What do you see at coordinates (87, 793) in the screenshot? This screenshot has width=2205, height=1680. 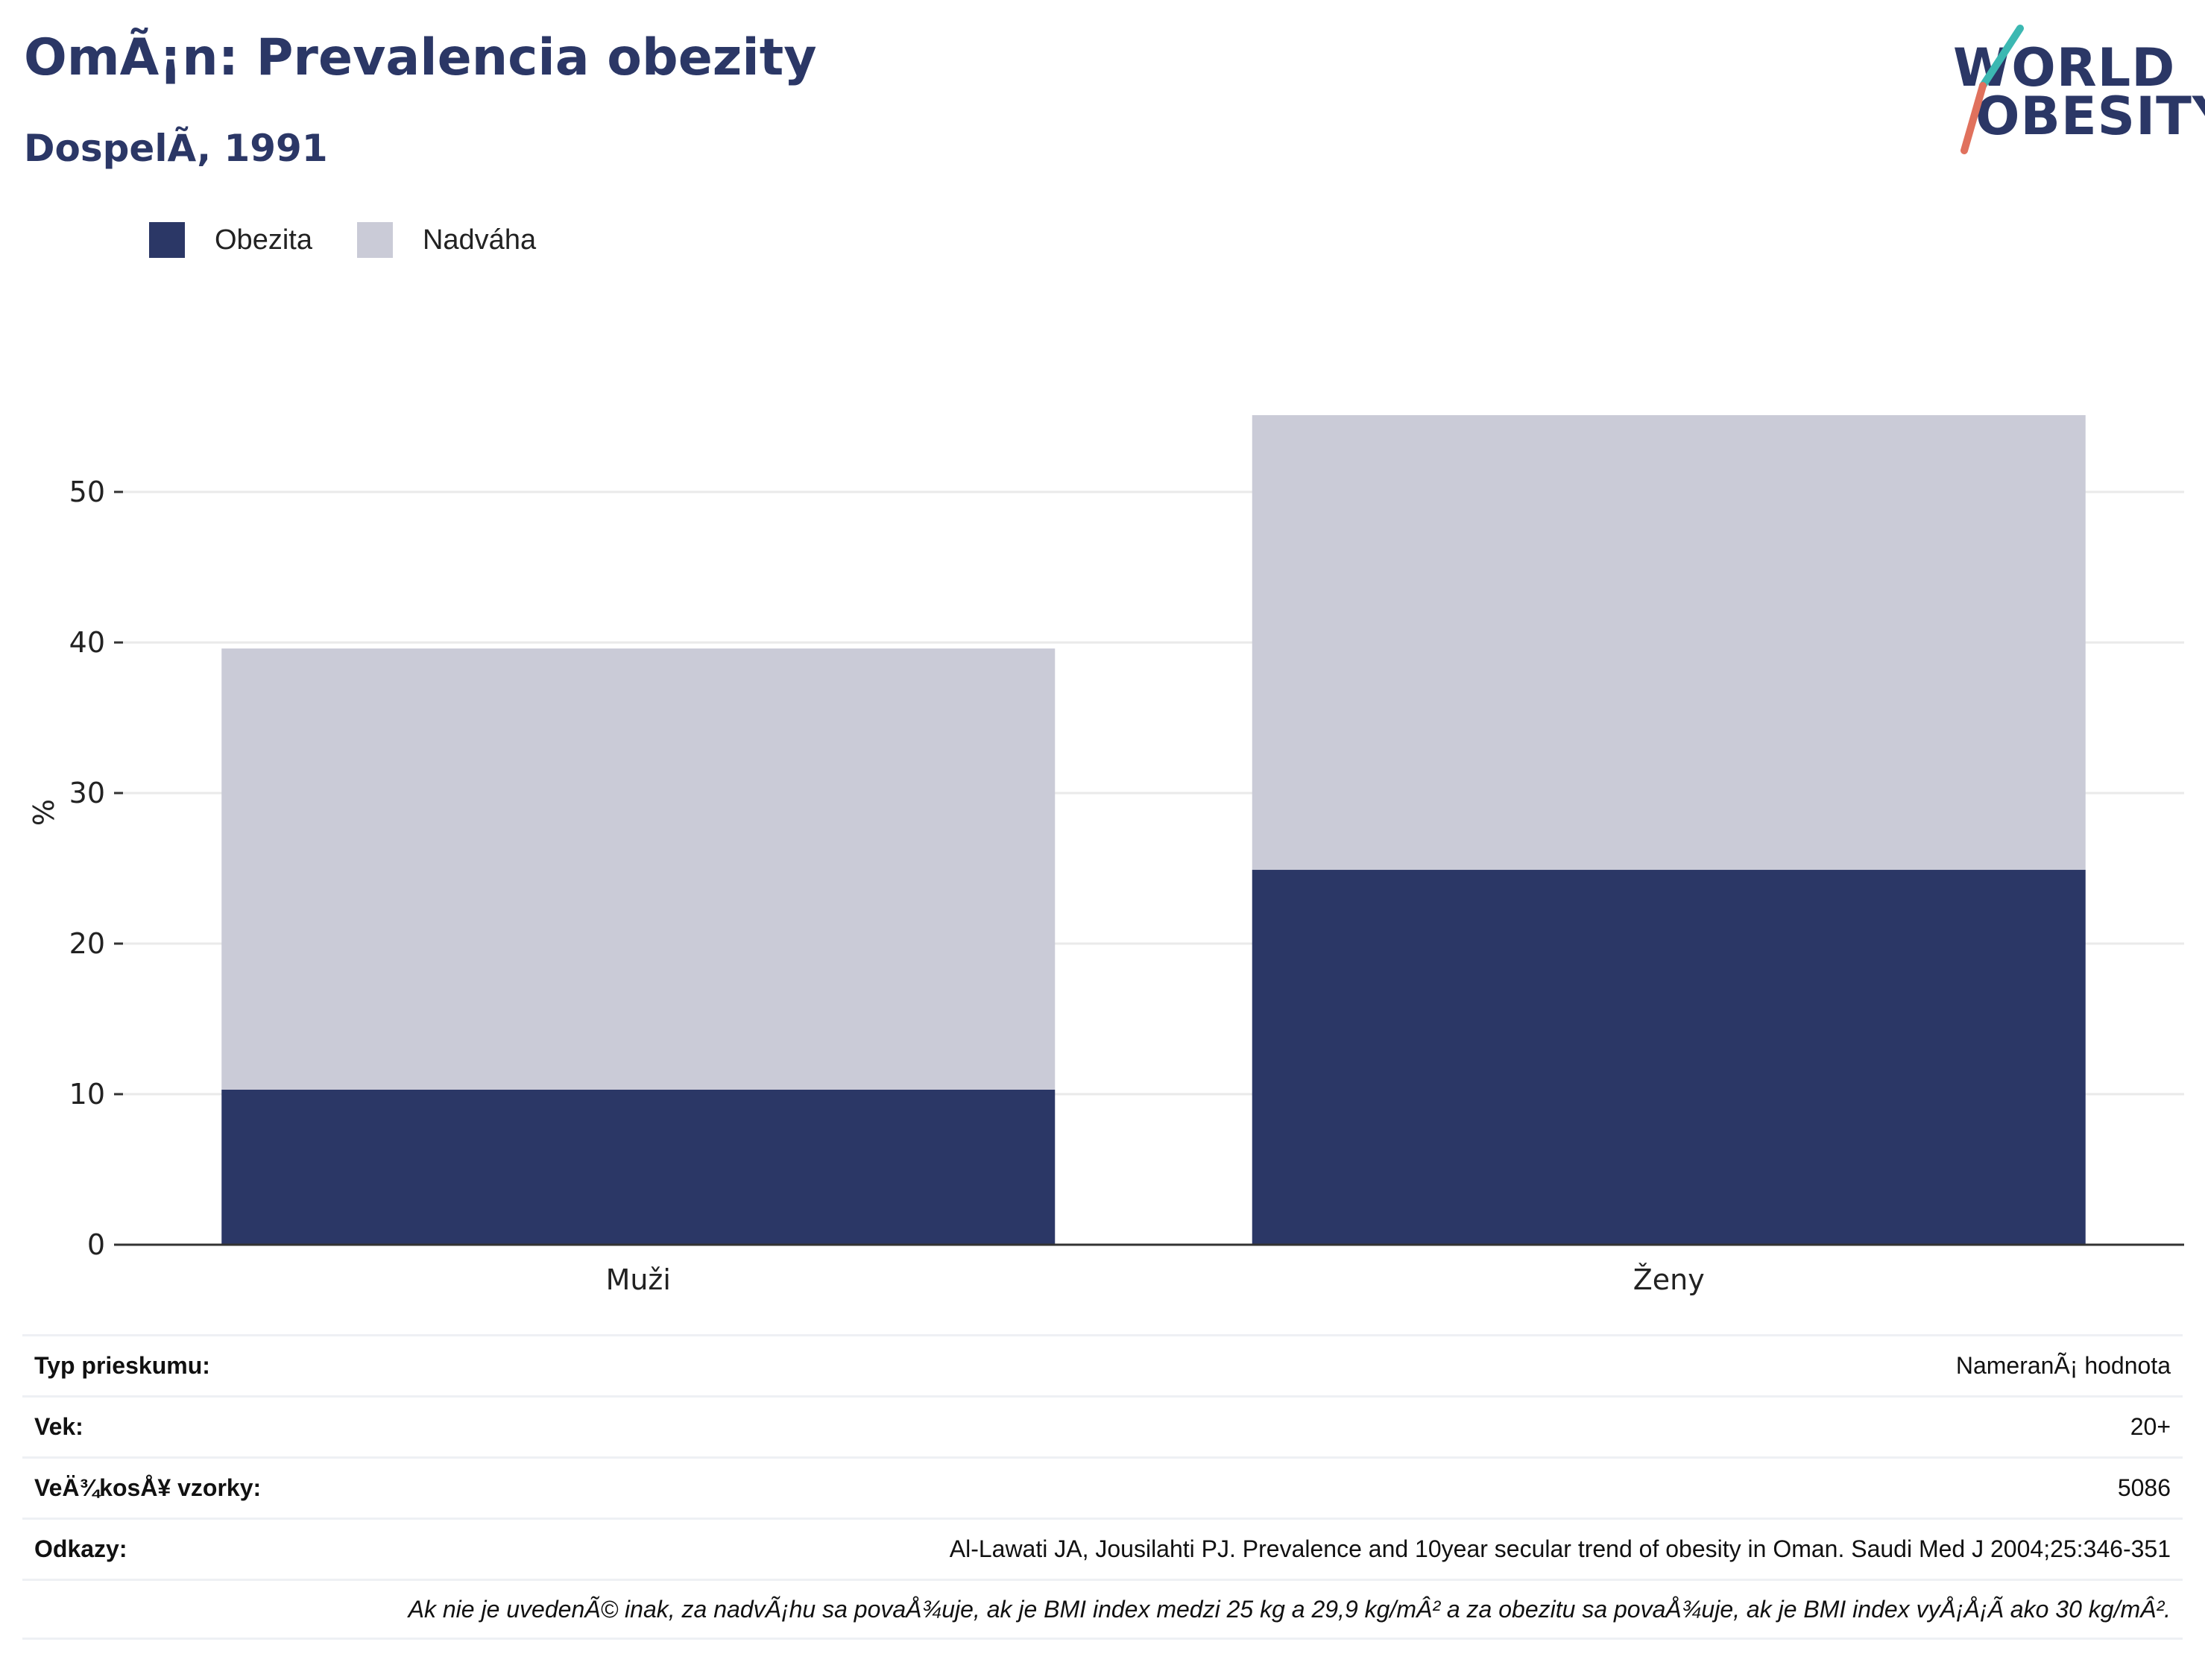 I see `y-tick-label: 30` at bounding box center [87, 793].